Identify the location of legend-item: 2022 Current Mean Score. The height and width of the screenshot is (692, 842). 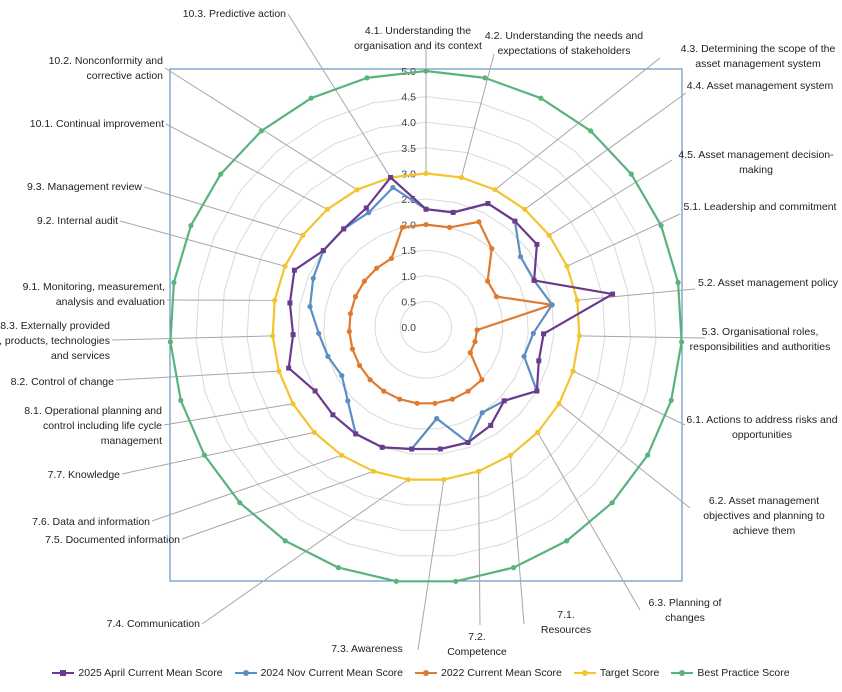
(488, 673).